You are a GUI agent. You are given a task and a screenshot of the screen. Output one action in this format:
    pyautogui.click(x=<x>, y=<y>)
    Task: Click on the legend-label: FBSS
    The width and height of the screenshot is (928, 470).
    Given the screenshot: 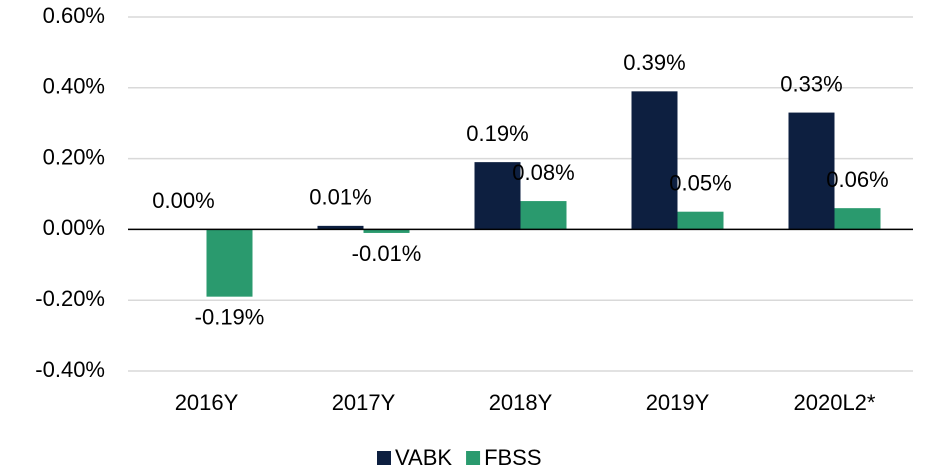 What is the action you would take?
    pyautogui.click(x=512, y=457)
    